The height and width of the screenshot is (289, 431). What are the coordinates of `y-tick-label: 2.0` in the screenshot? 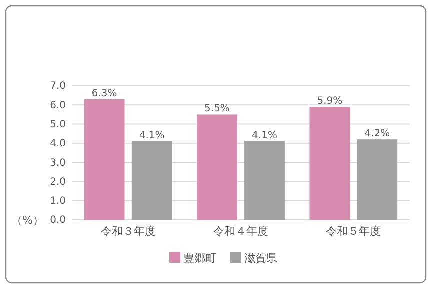 It's located at (58, 182).